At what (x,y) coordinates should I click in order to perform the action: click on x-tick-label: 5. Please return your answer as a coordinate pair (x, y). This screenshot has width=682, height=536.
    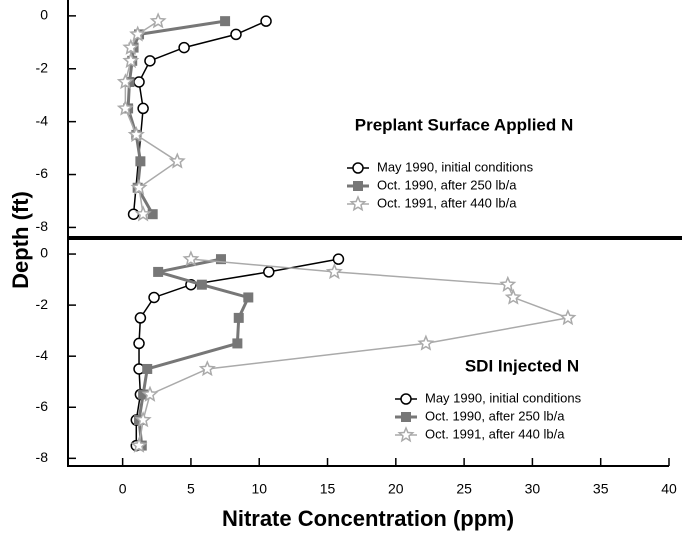
    Looking at the image, I should click on (191, 489).